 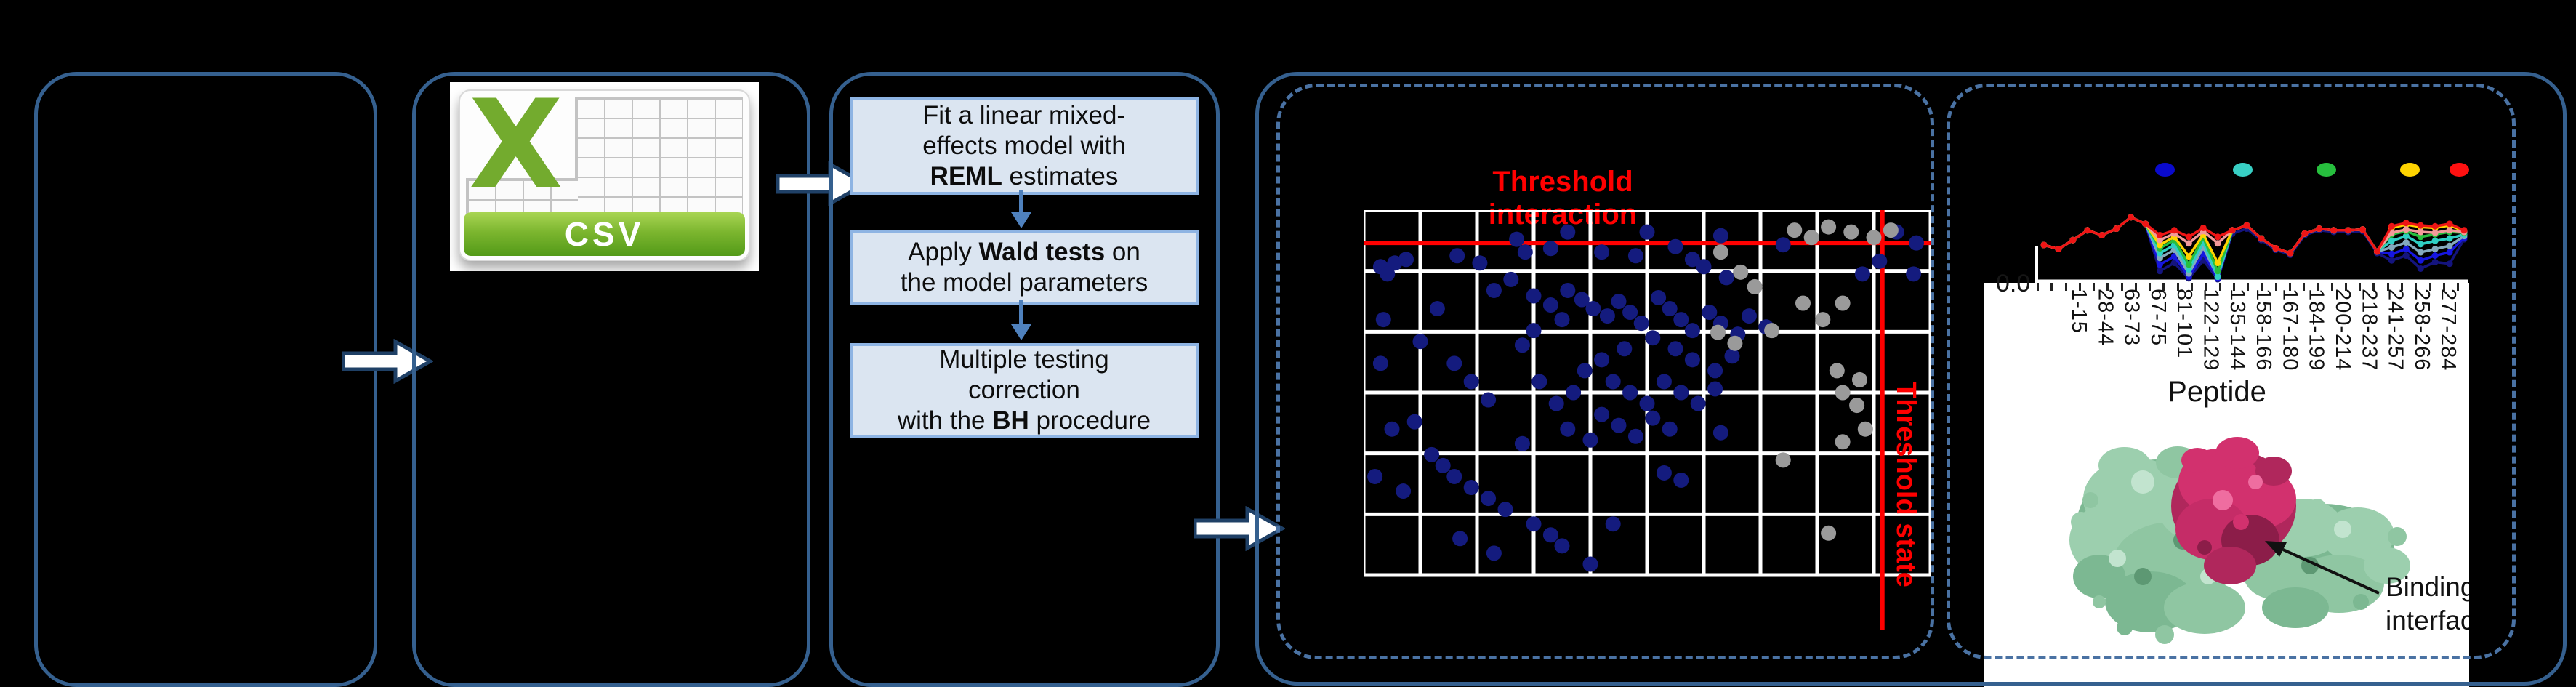 What do you see at coordinates (2105, 318) in the screenshot?
I see `x-axis-label: 28-44` at bounding box center [2105, 318].